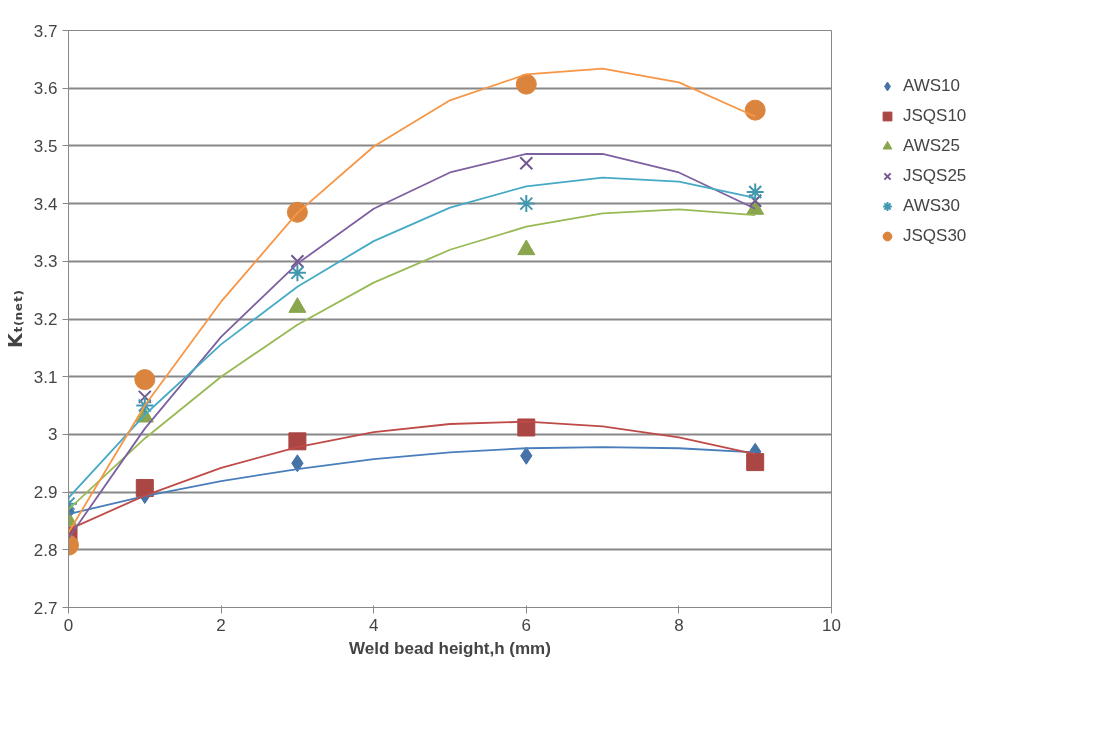 This screenshot has width=1119, height=734. I want to click on y-tick-label: 3.3, so click(45, 262).